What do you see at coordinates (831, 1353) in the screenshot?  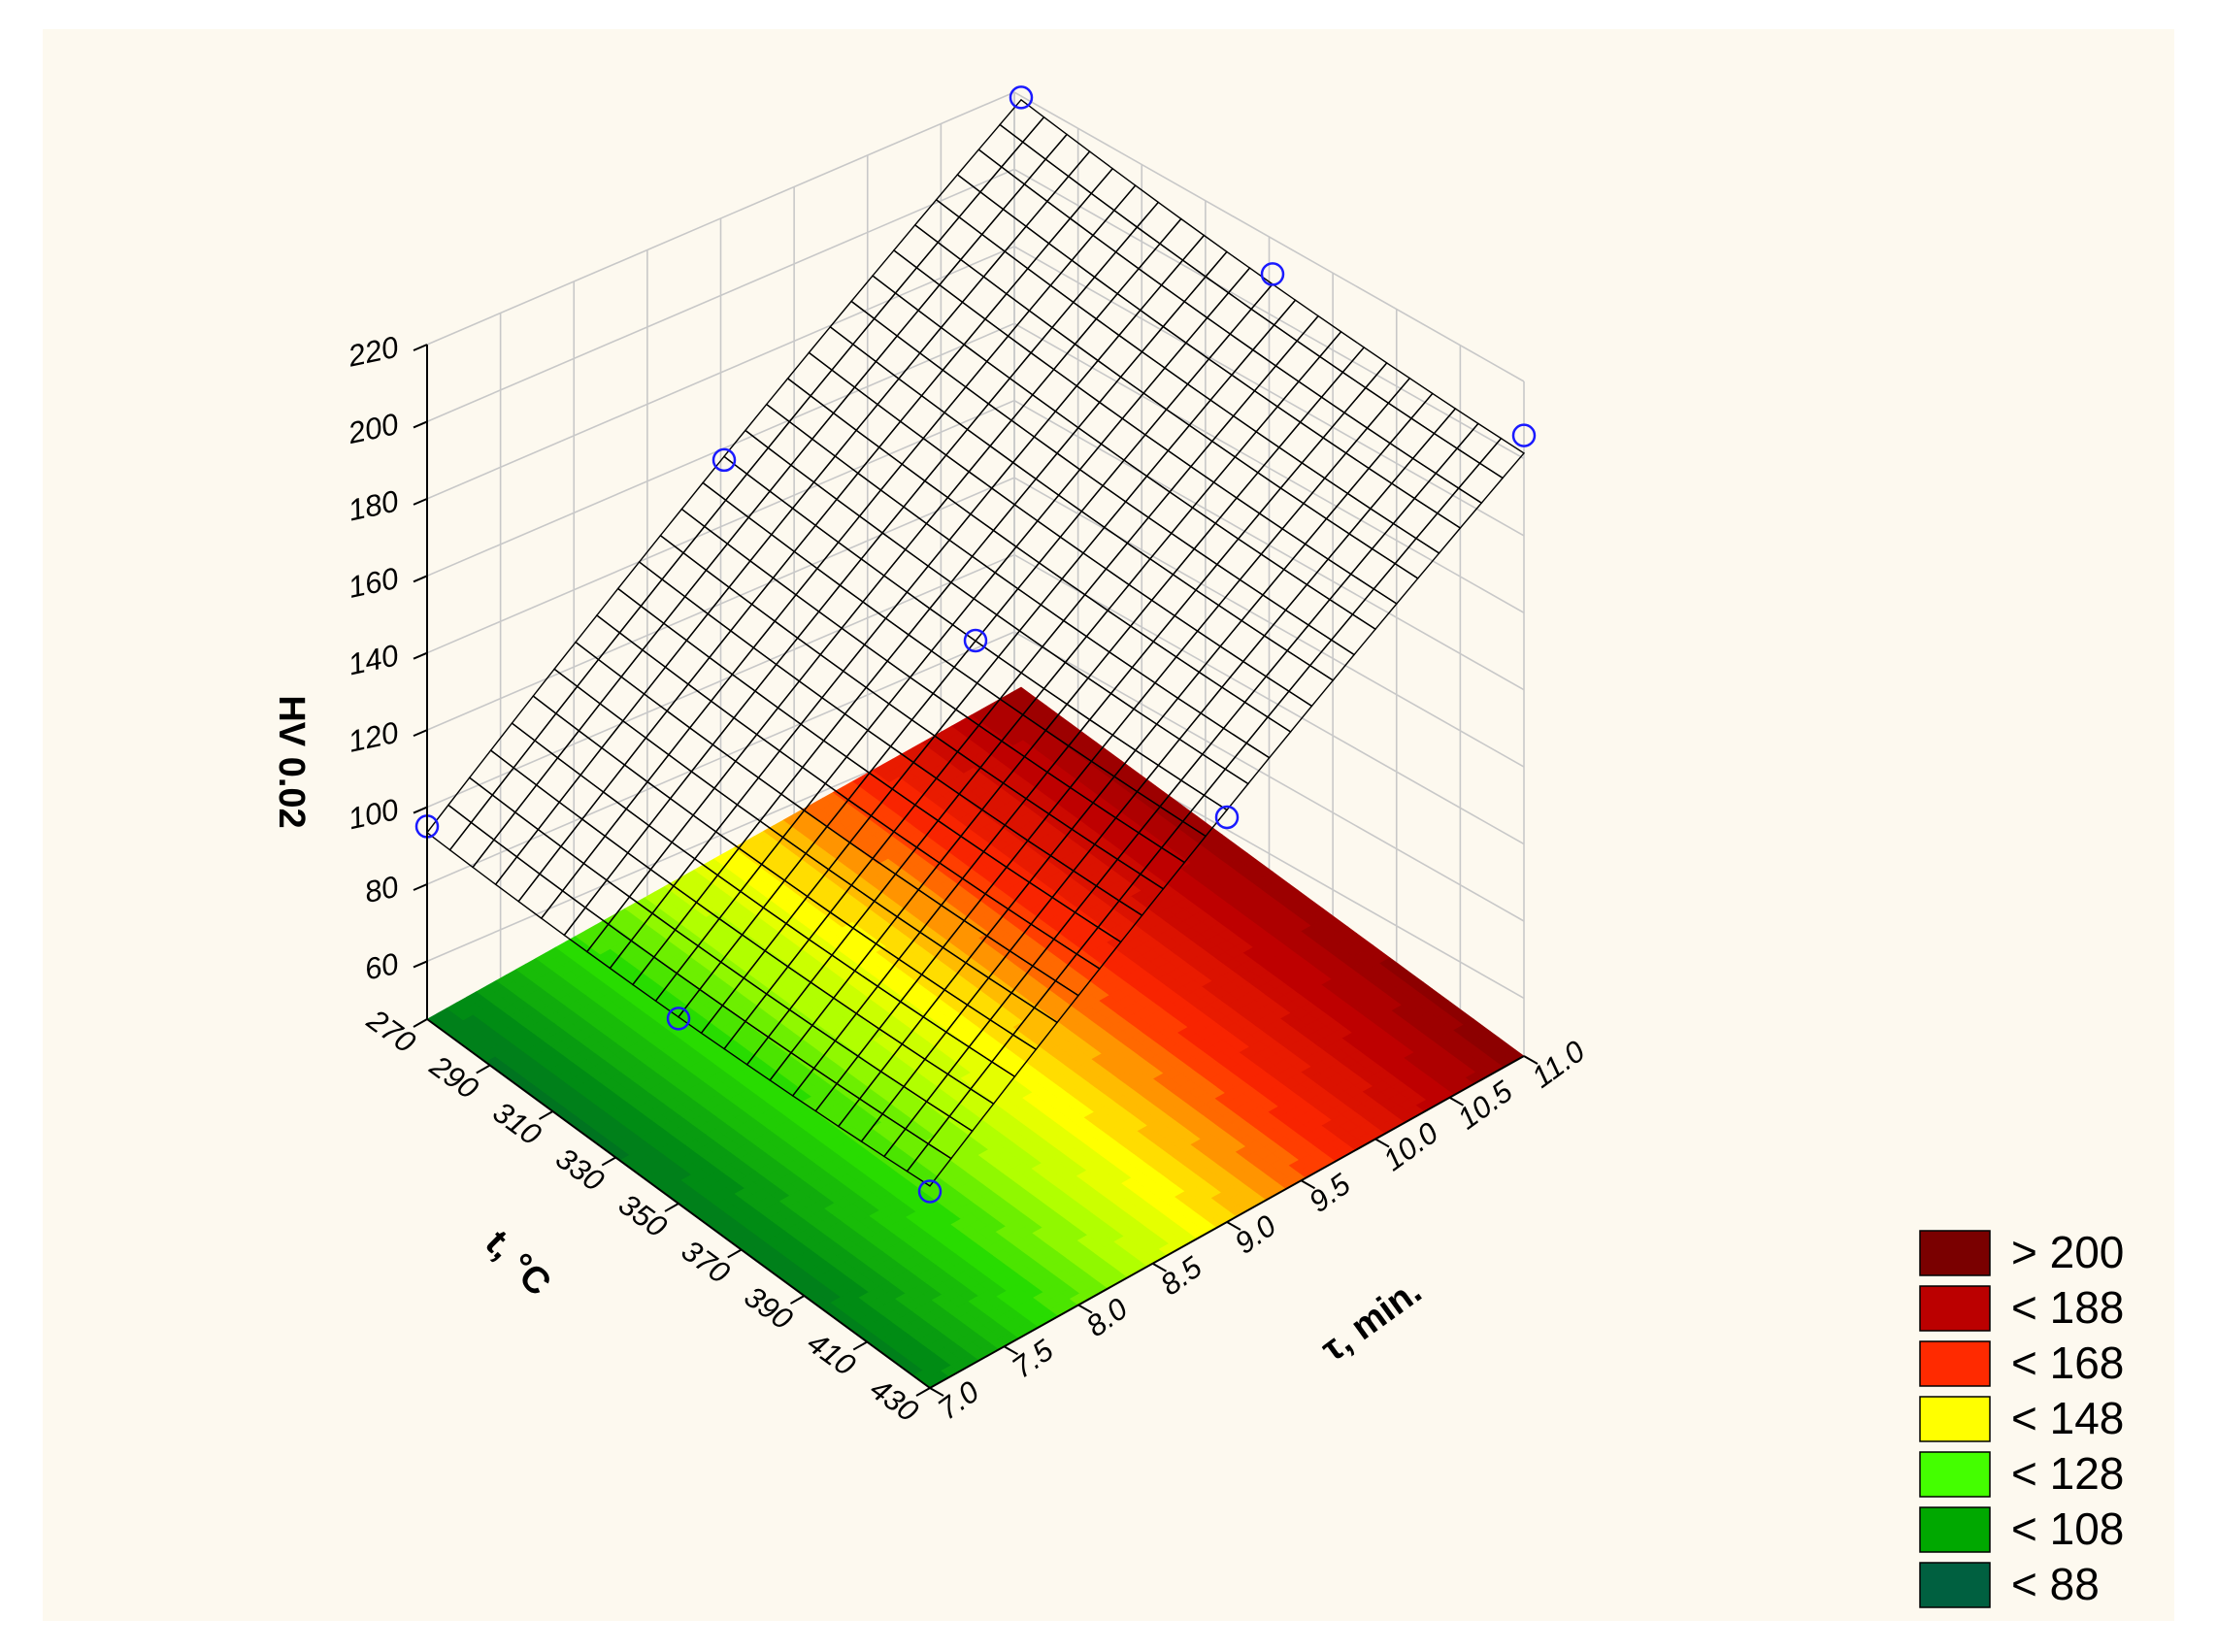 I see `x-tick-label-7: 410` at bounding box center [831, 1353].